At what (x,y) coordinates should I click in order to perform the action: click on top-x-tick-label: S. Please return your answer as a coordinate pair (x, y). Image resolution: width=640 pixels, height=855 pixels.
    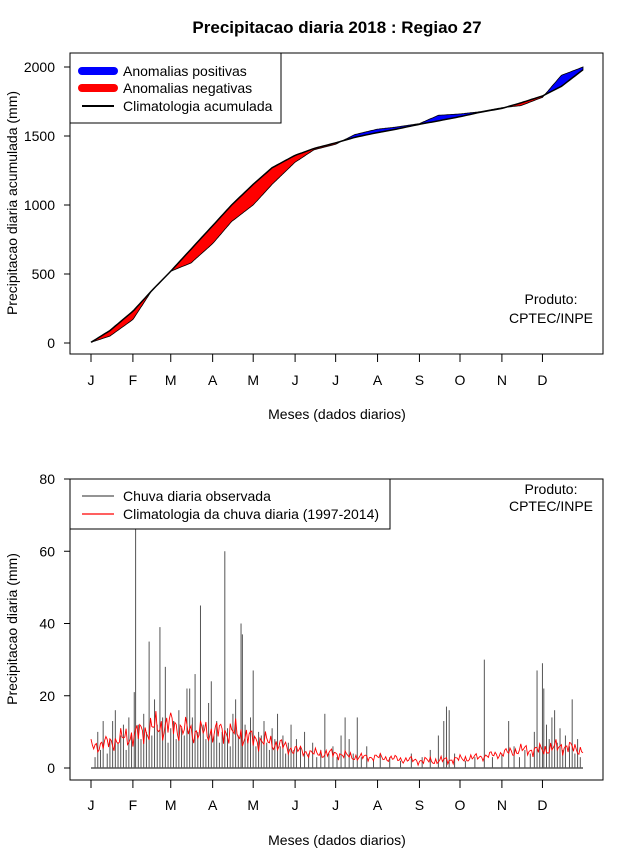
    Looking at the image, I should click on (419, 380).